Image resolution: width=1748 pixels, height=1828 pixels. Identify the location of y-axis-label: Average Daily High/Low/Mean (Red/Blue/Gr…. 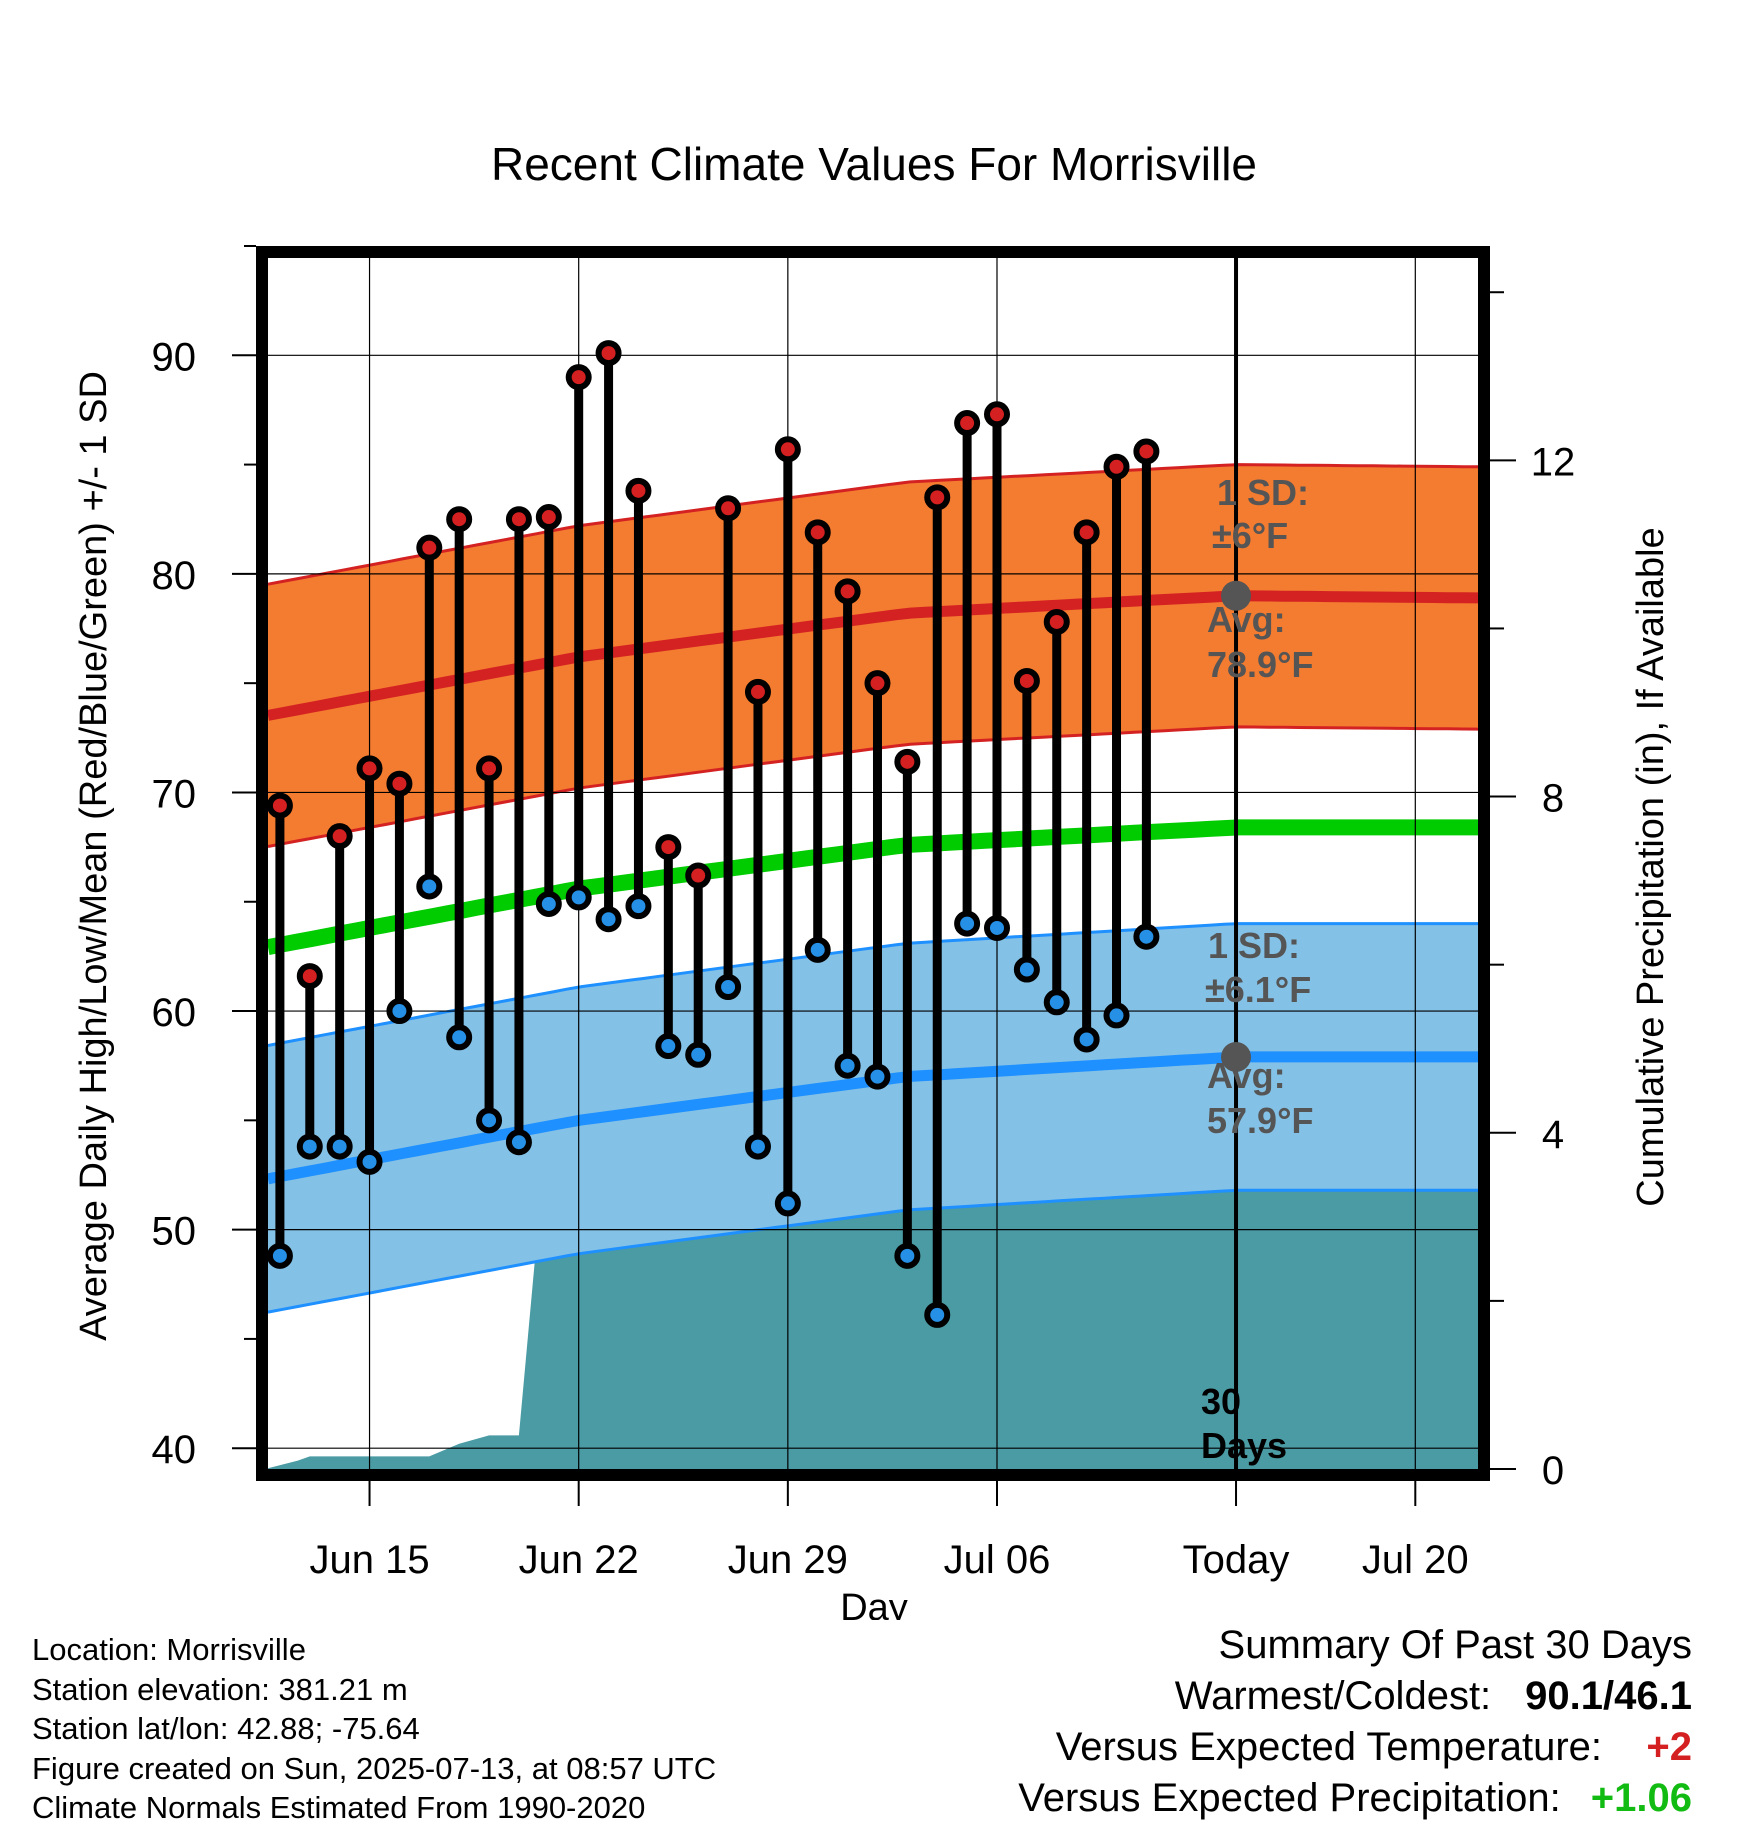
(94, 856).